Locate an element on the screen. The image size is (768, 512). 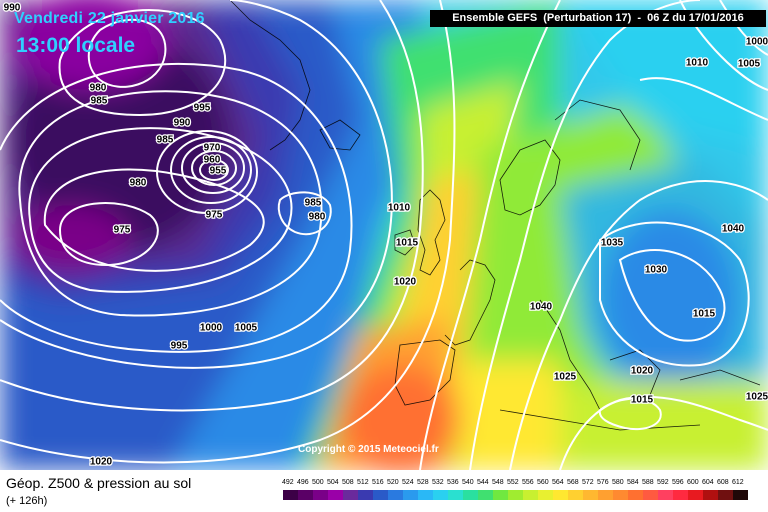
scale-tick-label: 496 is located at coordinates (303, 482).